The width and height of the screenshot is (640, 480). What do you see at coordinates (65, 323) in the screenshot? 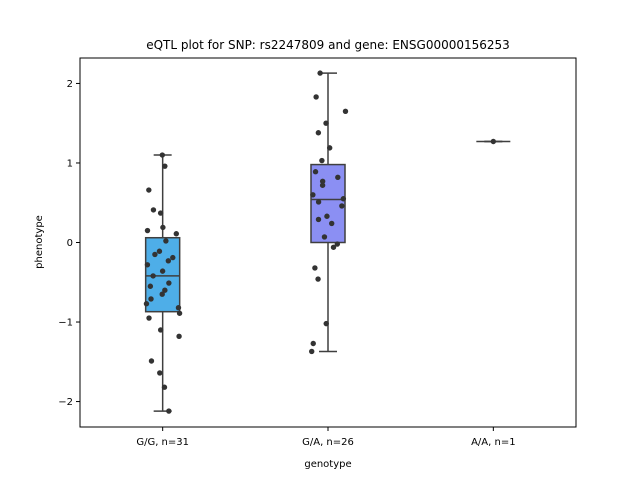
I see `y-tick-label: −1` at bounding box center [65, 323].